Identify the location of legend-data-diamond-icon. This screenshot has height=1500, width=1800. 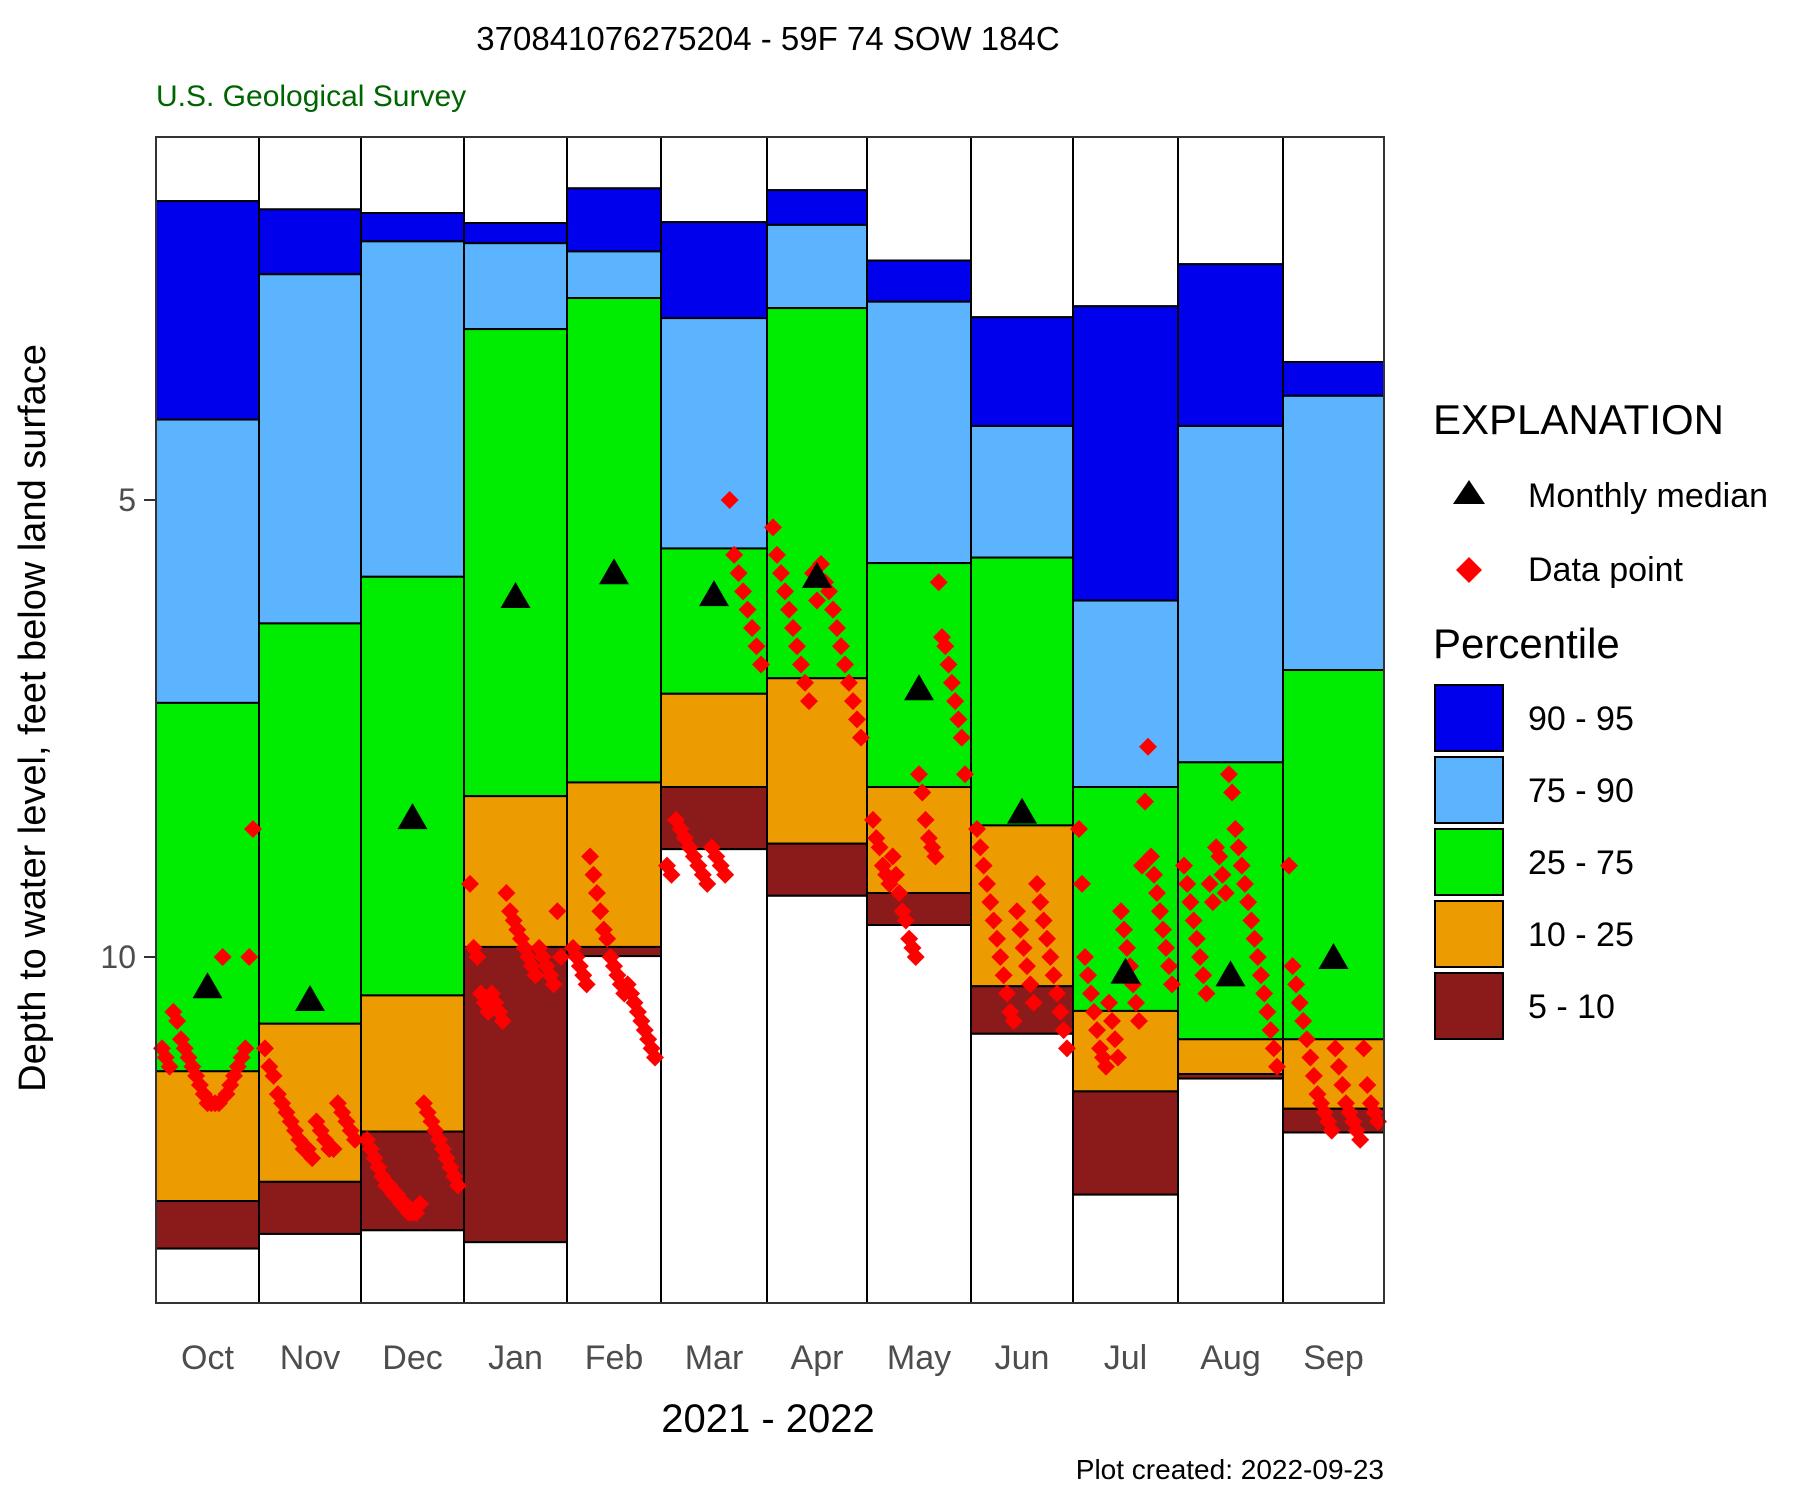
(1469, 570).